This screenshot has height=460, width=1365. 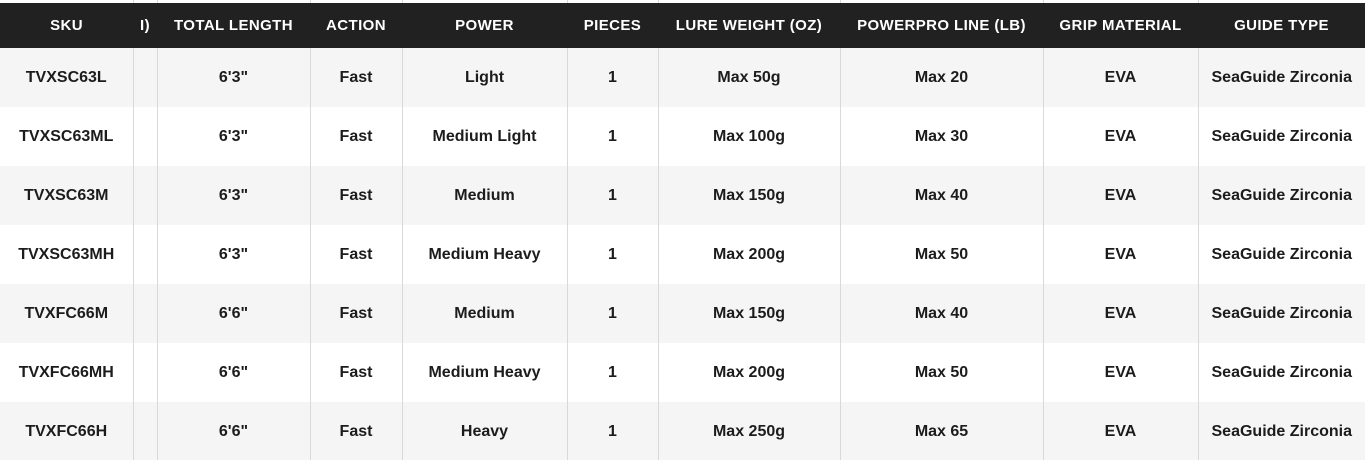 What do you see at coordinates (749, 431) in the screenshot?
I see `cell-lure-weight: Max 250g` at bounding box center [749, 431].